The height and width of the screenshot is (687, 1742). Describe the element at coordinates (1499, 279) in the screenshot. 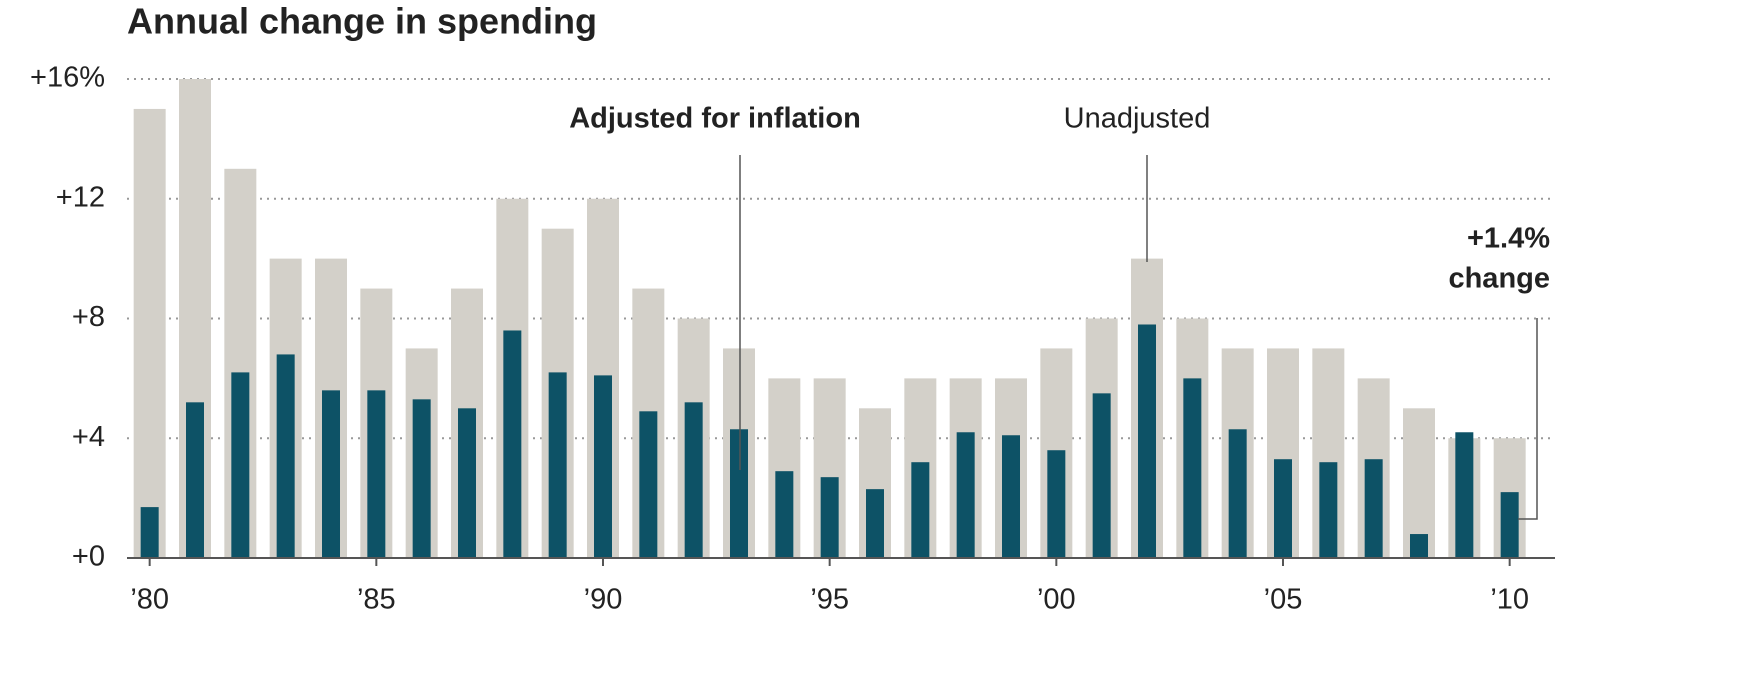

I see `annotation: change` at that location.